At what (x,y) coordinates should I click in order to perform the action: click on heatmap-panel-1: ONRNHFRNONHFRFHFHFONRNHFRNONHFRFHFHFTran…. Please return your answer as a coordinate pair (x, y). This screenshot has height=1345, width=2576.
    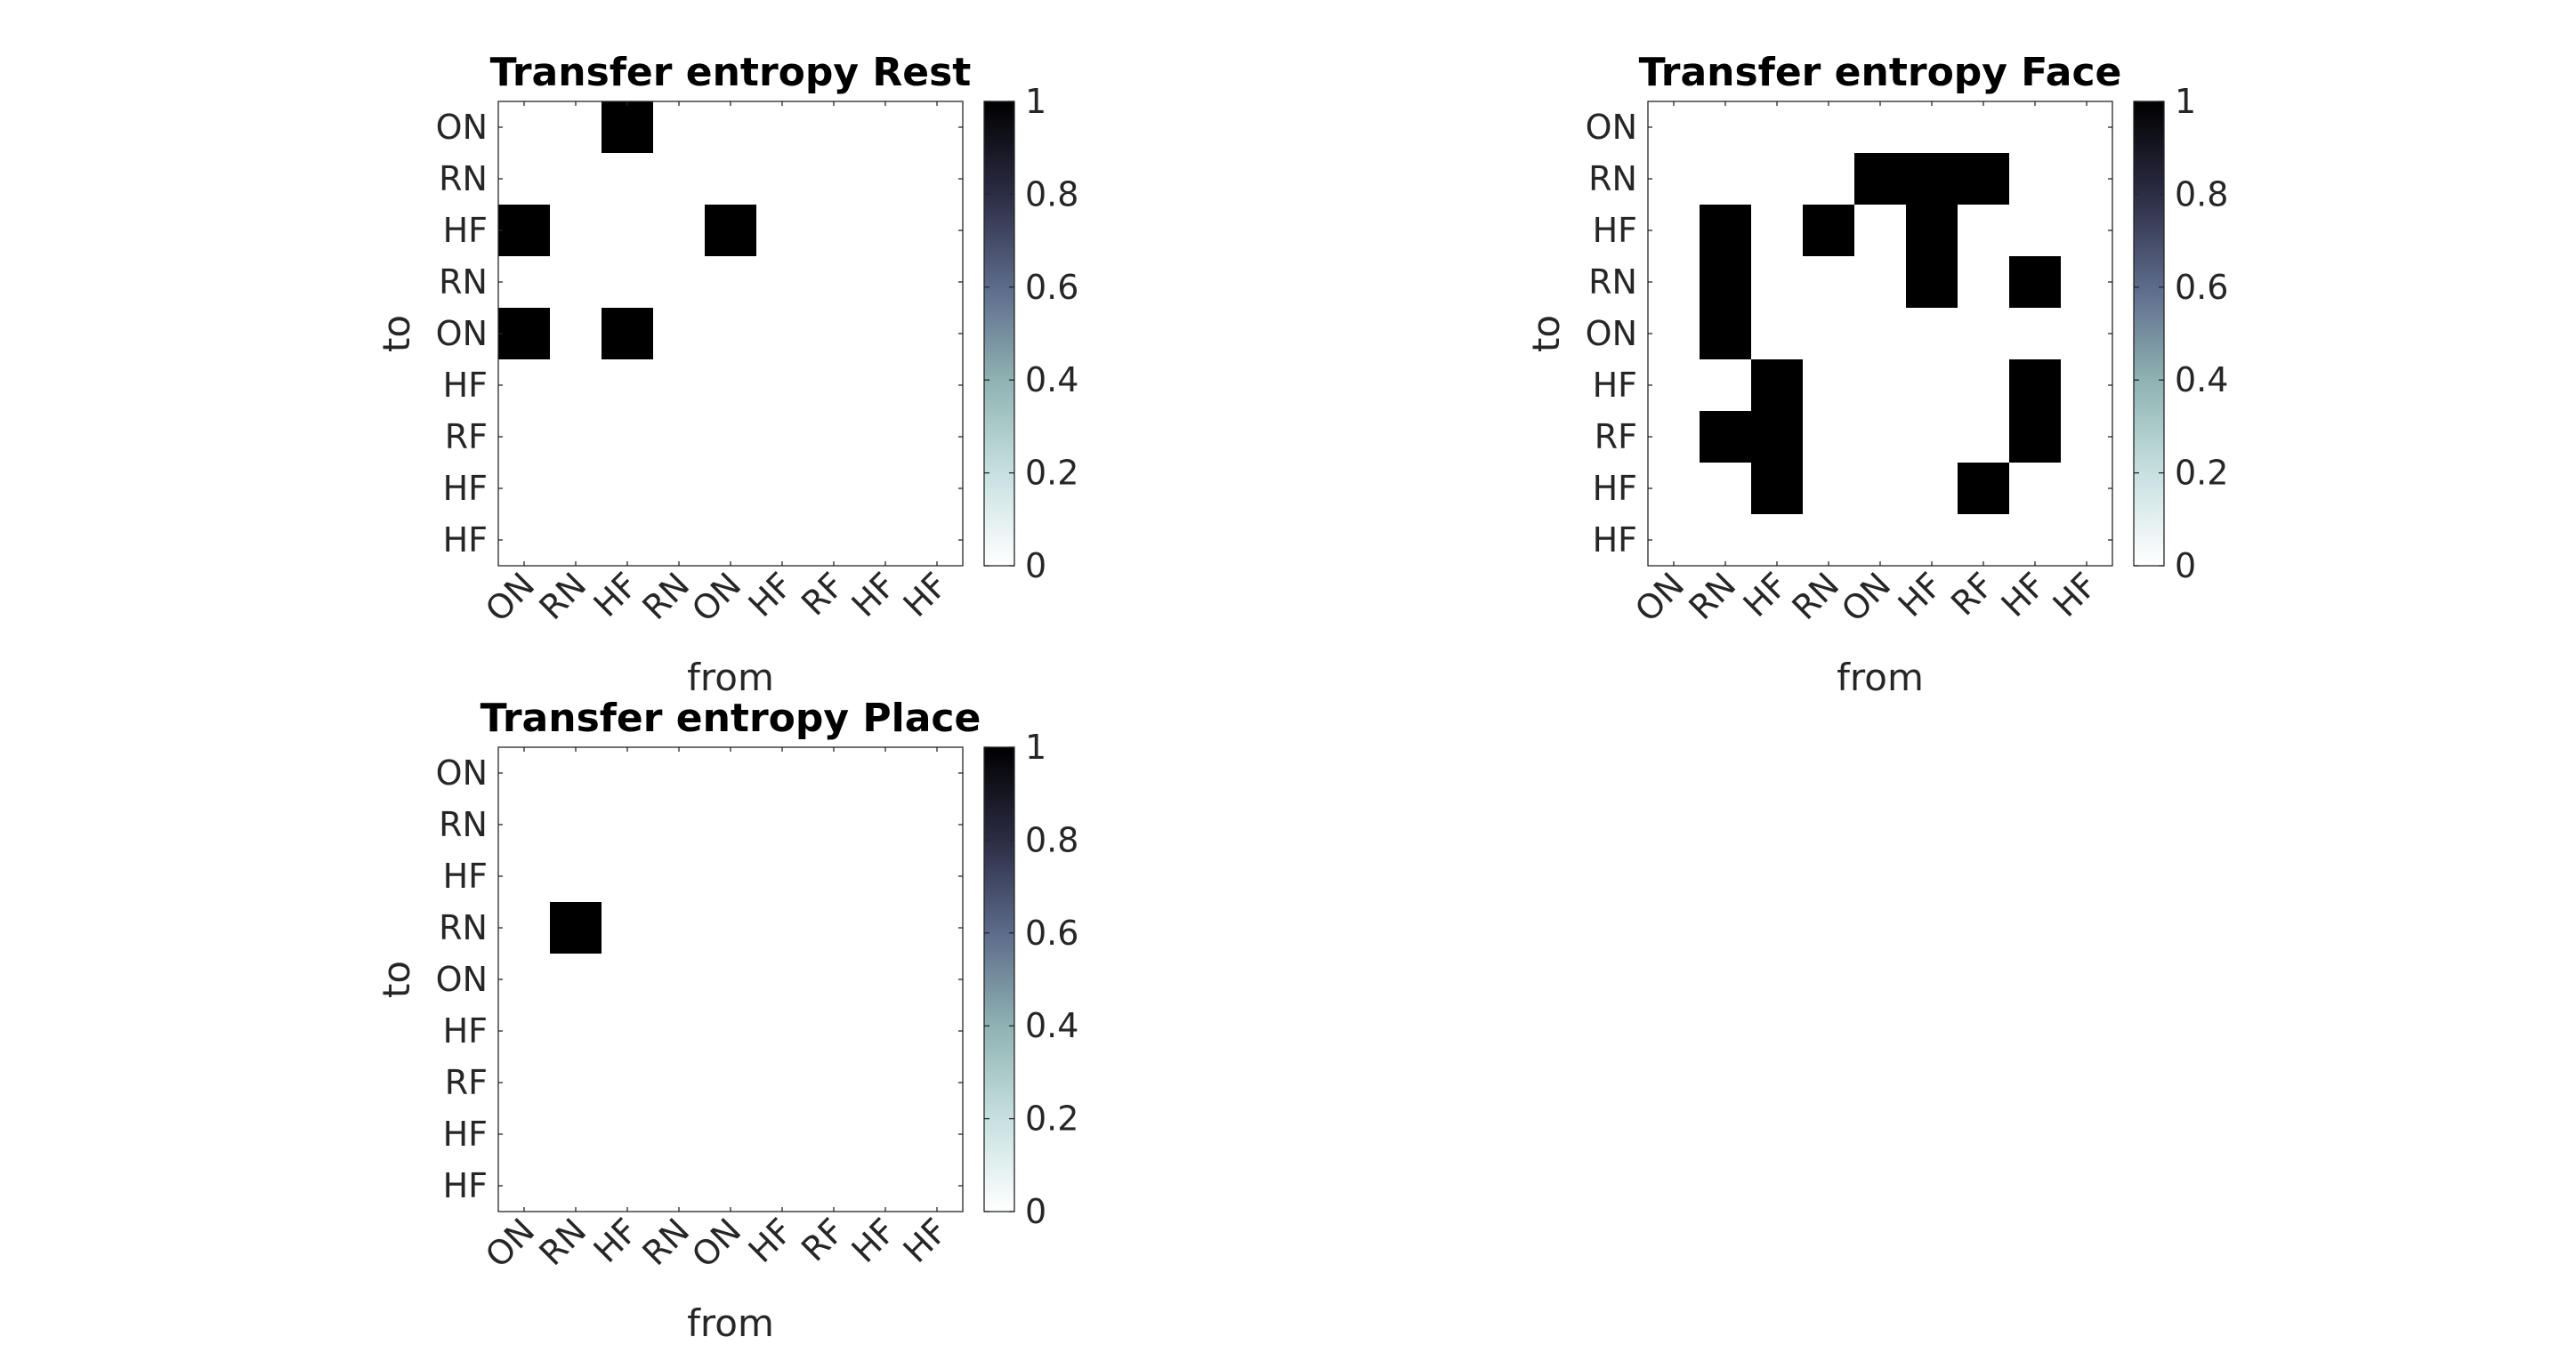
    Looking at the image, I should click on (726, 374).